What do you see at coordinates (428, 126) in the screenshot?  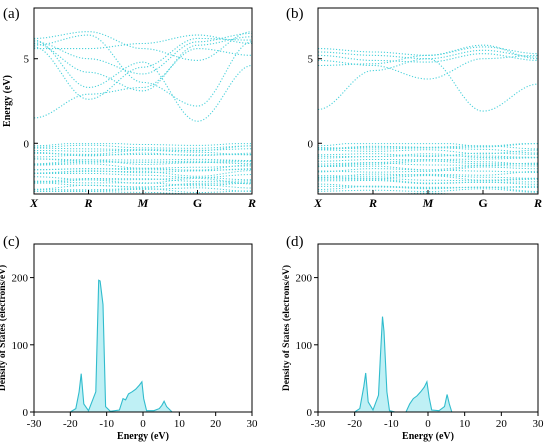 I see `tick-marks-b` at bounding box center [428, 126].